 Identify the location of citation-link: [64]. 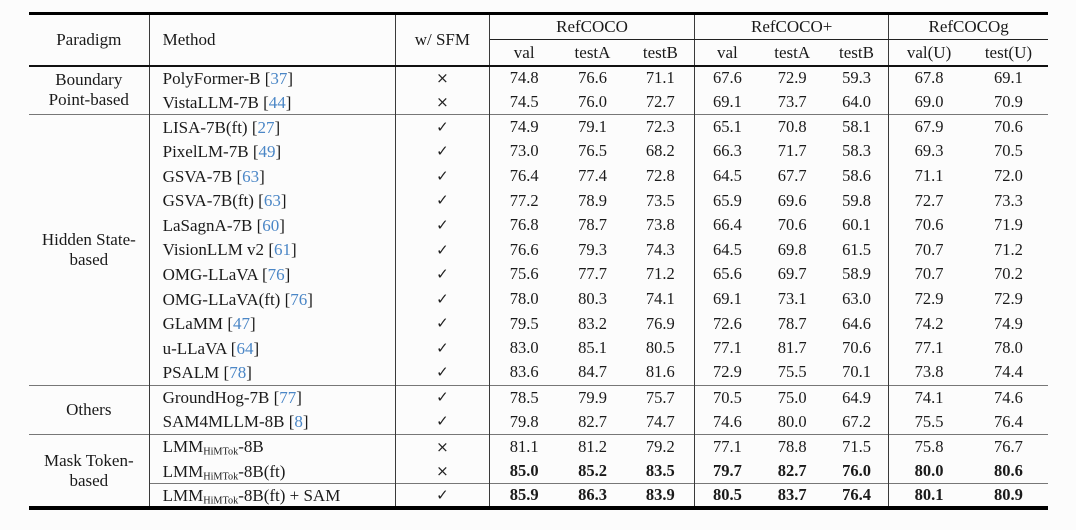
(243, 348).